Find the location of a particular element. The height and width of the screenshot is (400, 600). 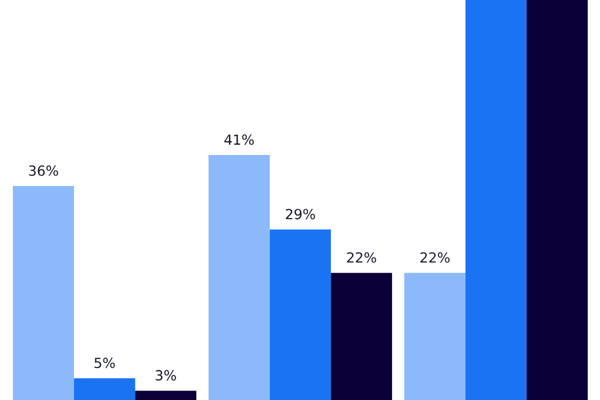

data-label: 41% is located at coordinates (239, 139).